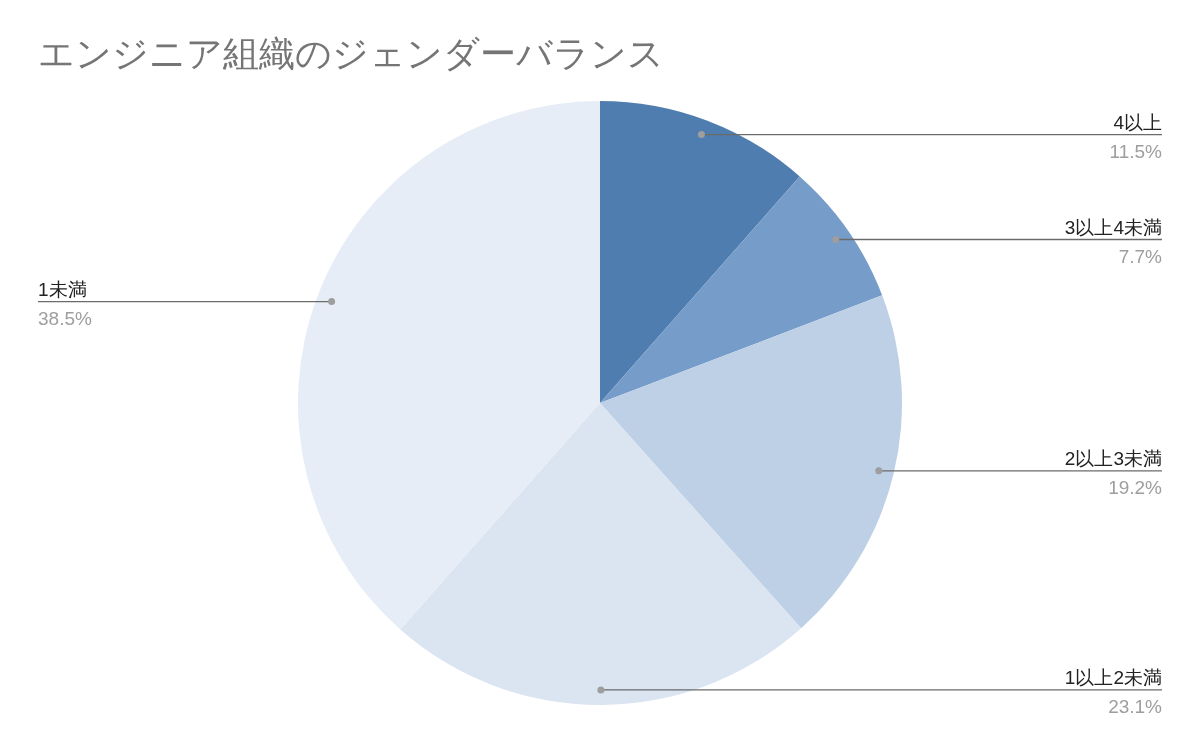  I want to click on slice-label: 1未満, so click(62, 289).